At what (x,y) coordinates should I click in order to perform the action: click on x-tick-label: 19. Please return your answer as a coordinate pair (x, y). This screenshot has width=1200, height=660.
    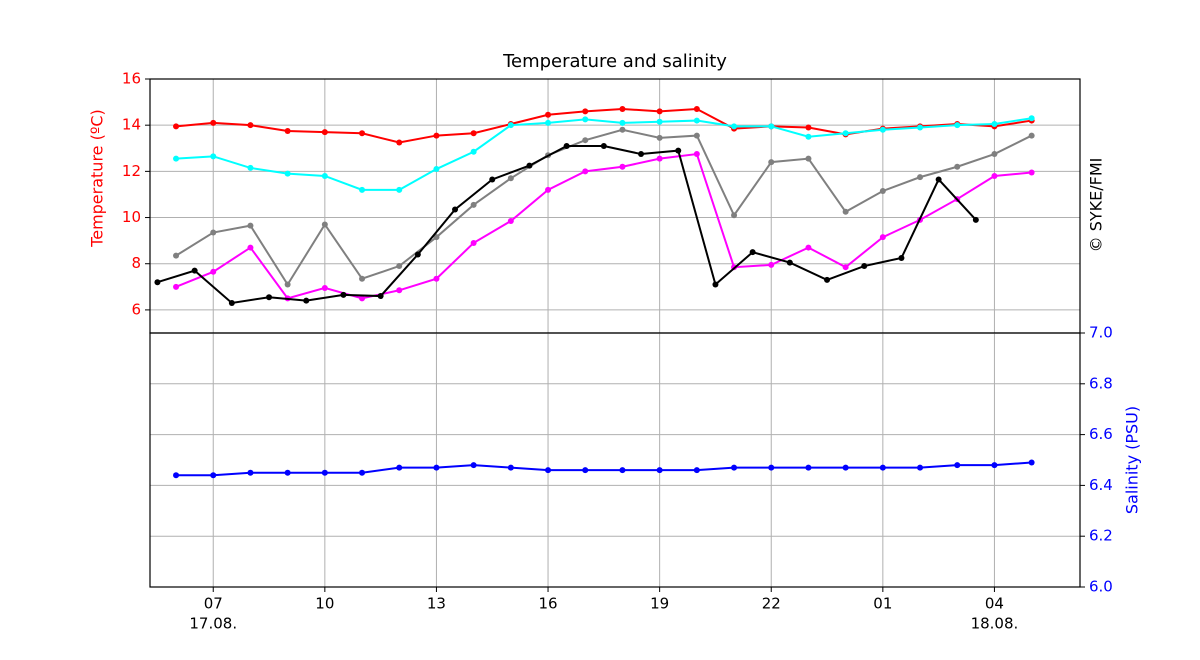
    Looking at the image, I should click on (659, 604).